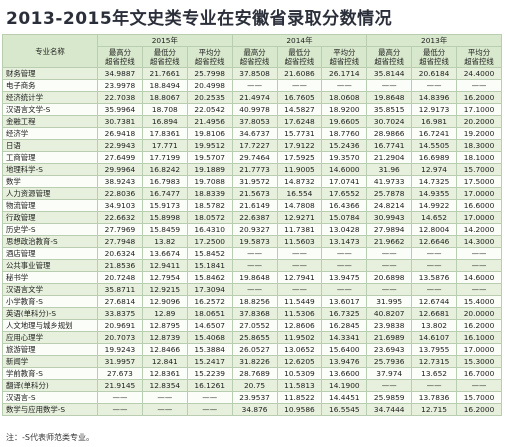 The width and height of the screenshot is (505, 447). Describe the element at coordinates (209, 277) in the screenshot. I see `score-cell: 15.8462` at that location.